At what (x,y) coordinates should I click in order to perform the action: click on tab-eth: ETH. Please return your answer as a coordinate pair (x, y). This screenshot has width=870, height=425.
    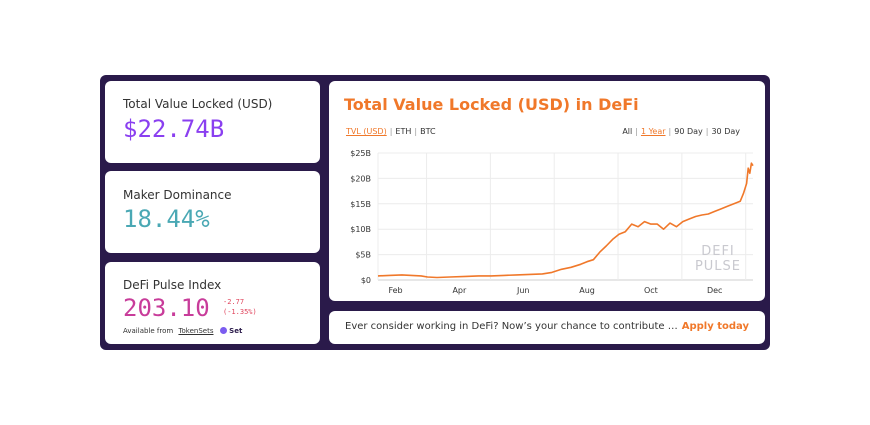
    Looking at the image, I should click on (403, 131).